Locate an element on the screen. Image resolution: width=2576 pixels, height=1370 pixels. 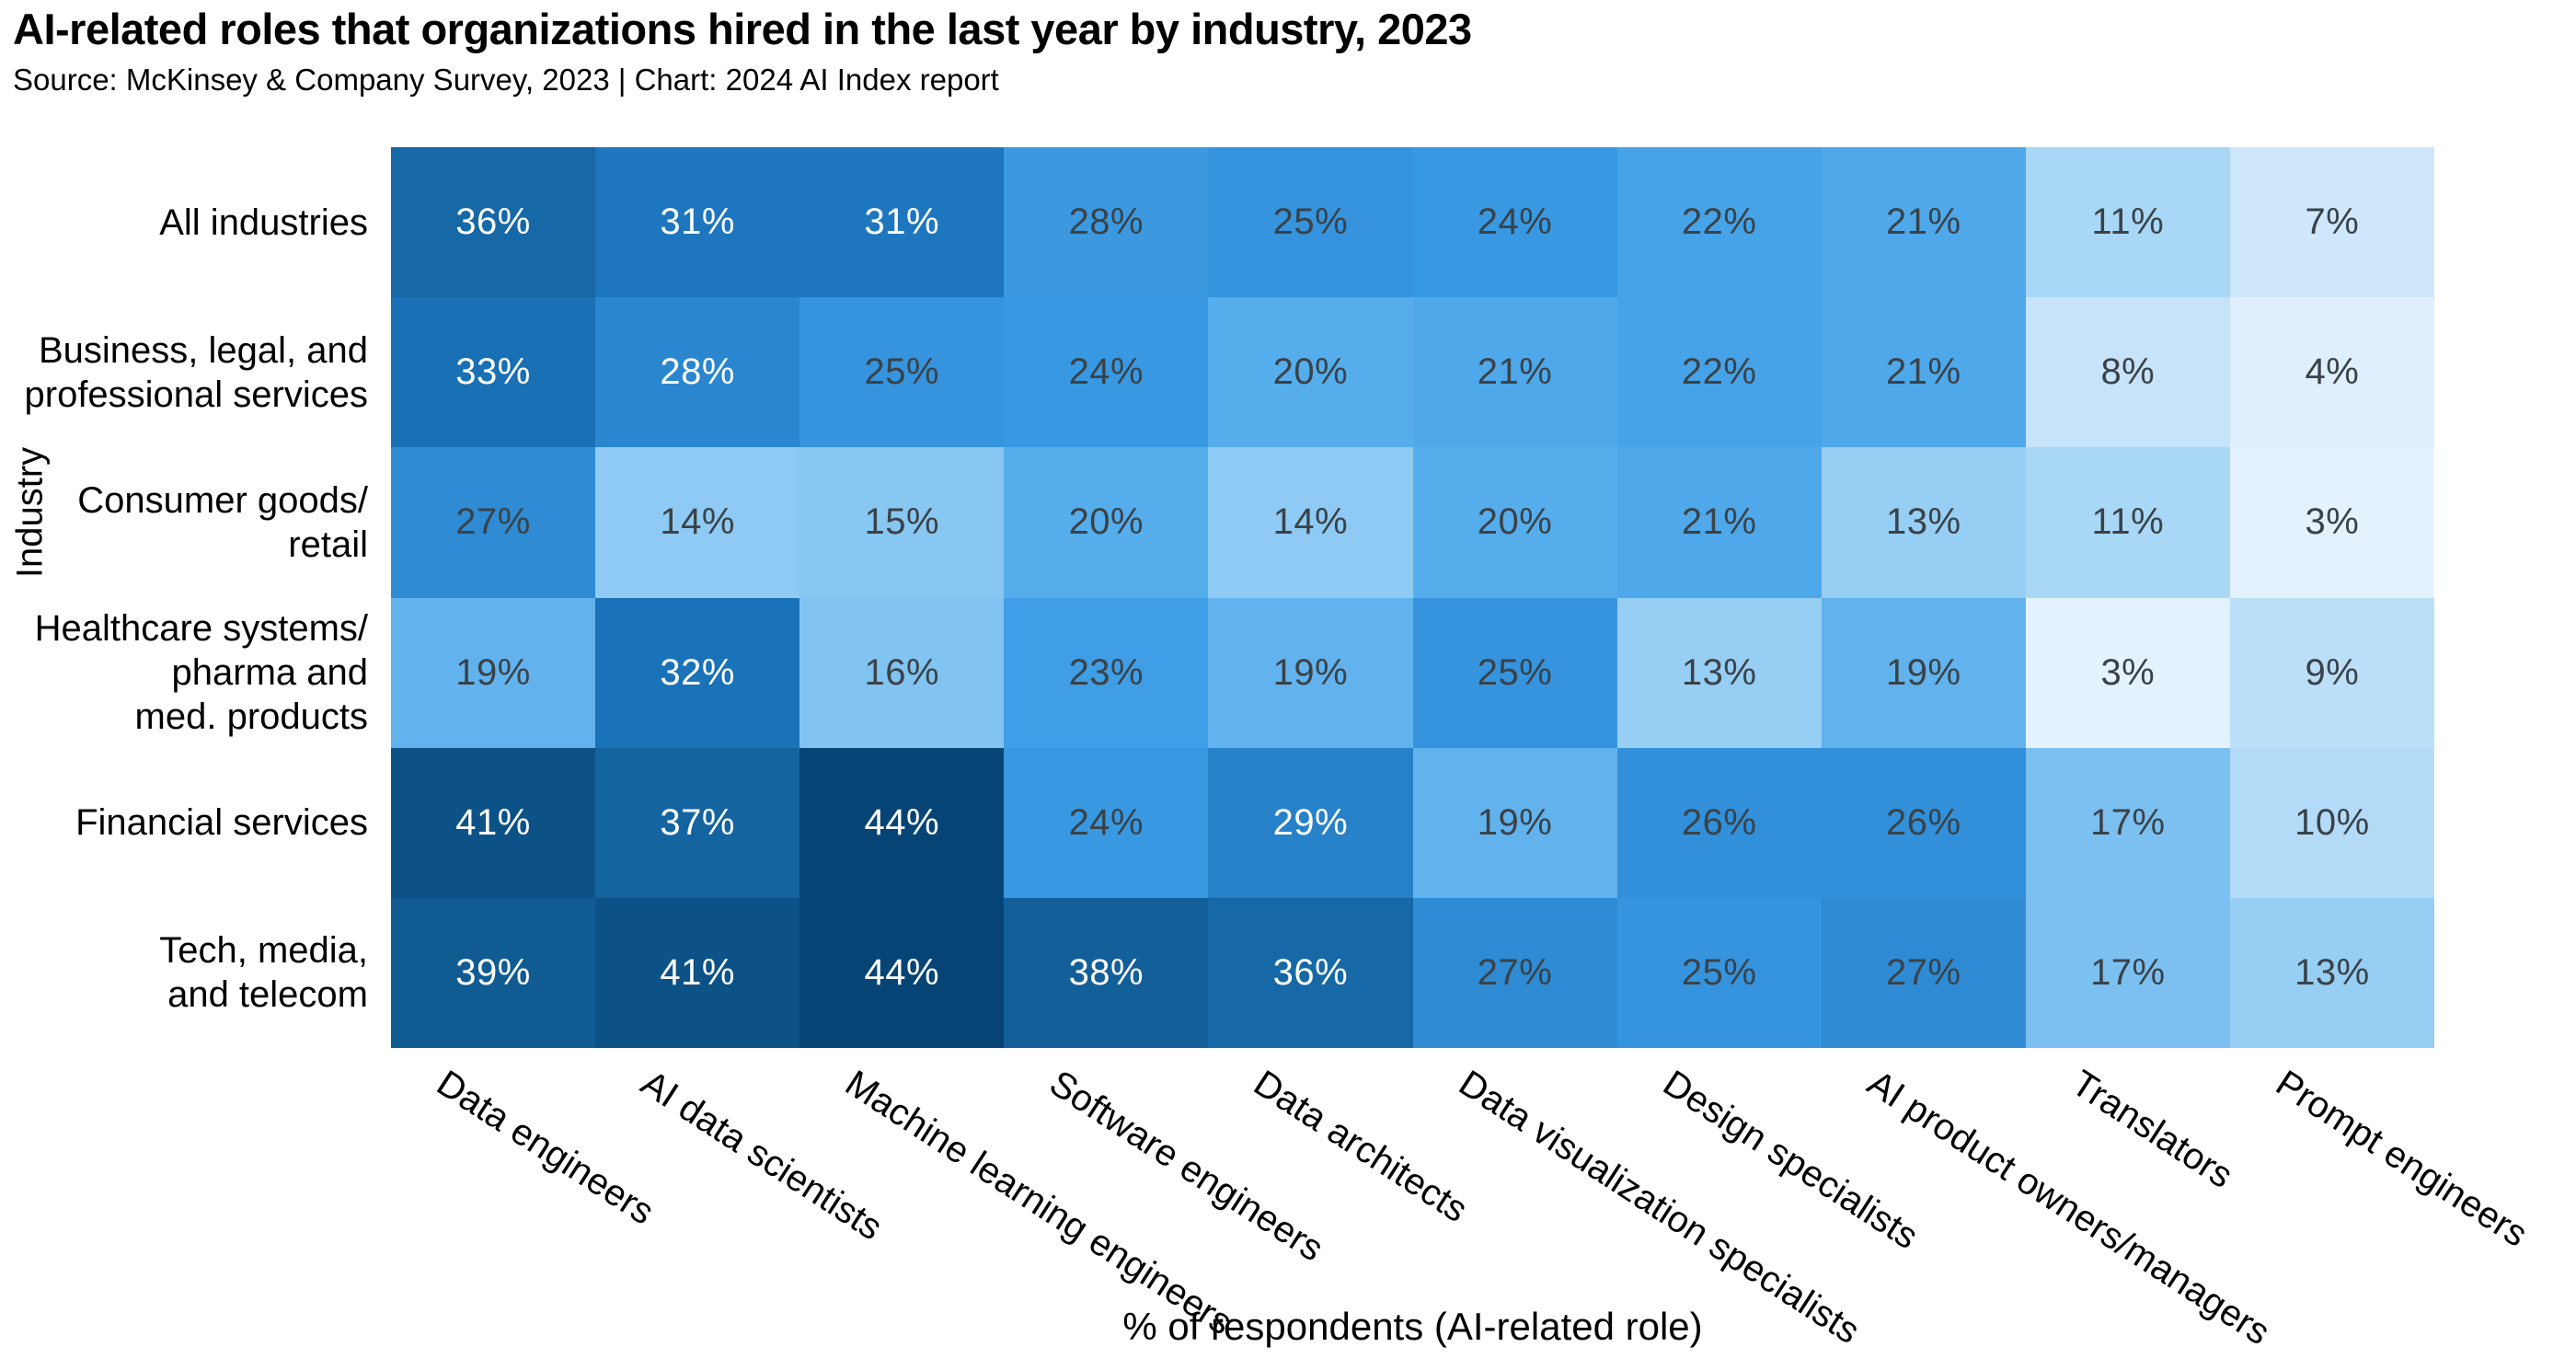
heatmap-cell-r5-c7: 26% is located at coordinates (1719, 822).